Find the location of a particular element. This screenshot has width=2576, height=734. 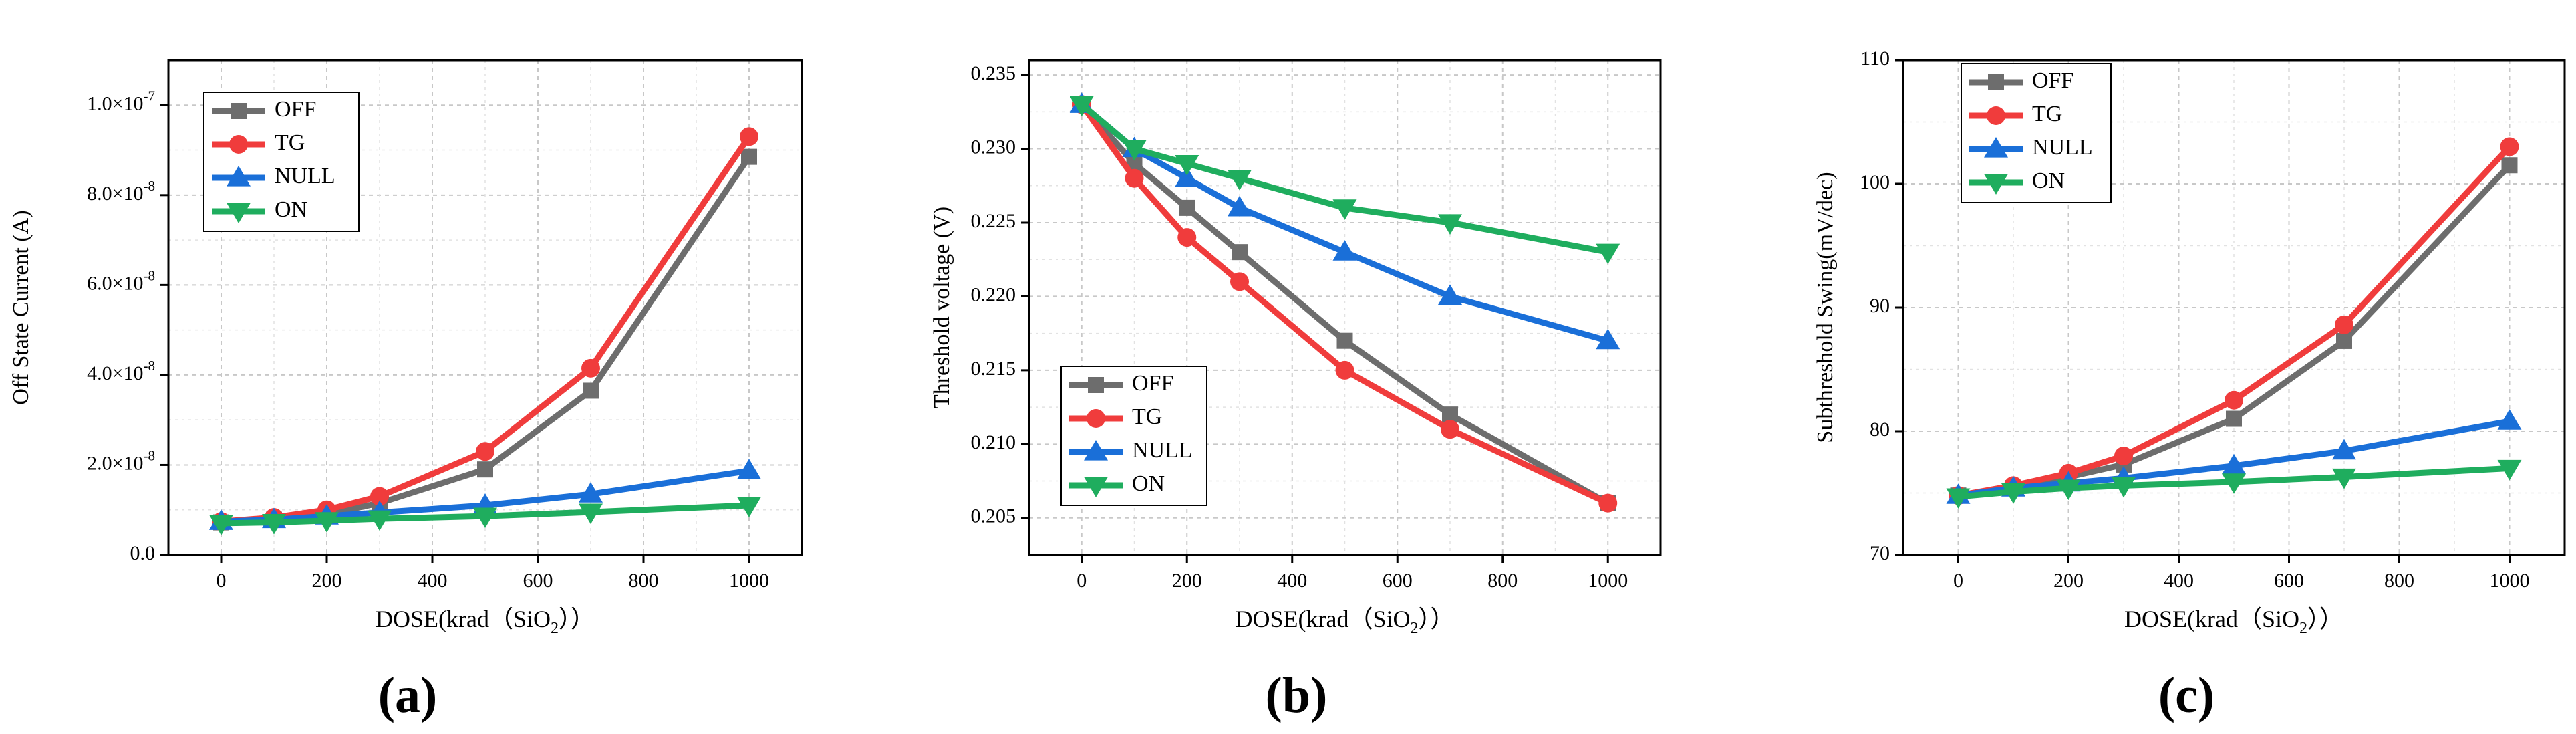

x-axis-label: DOSE(krad（SiO2）） is located at coordinates (485, 621).